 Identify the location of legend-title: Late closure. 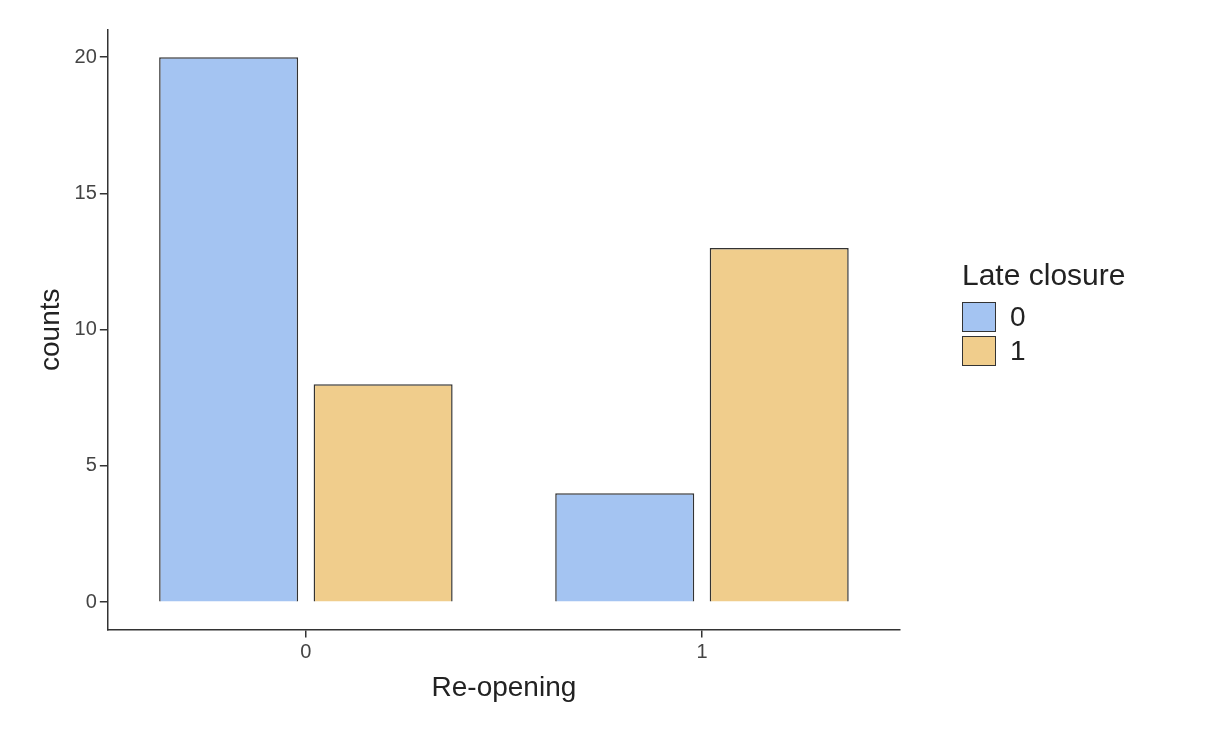
(1044, 275).